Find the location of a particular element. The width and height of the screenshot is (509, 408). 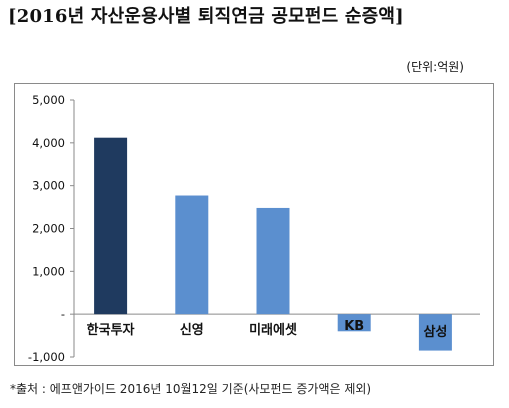

y-tick-label: 4,000 is located at coordinates (48, 143).